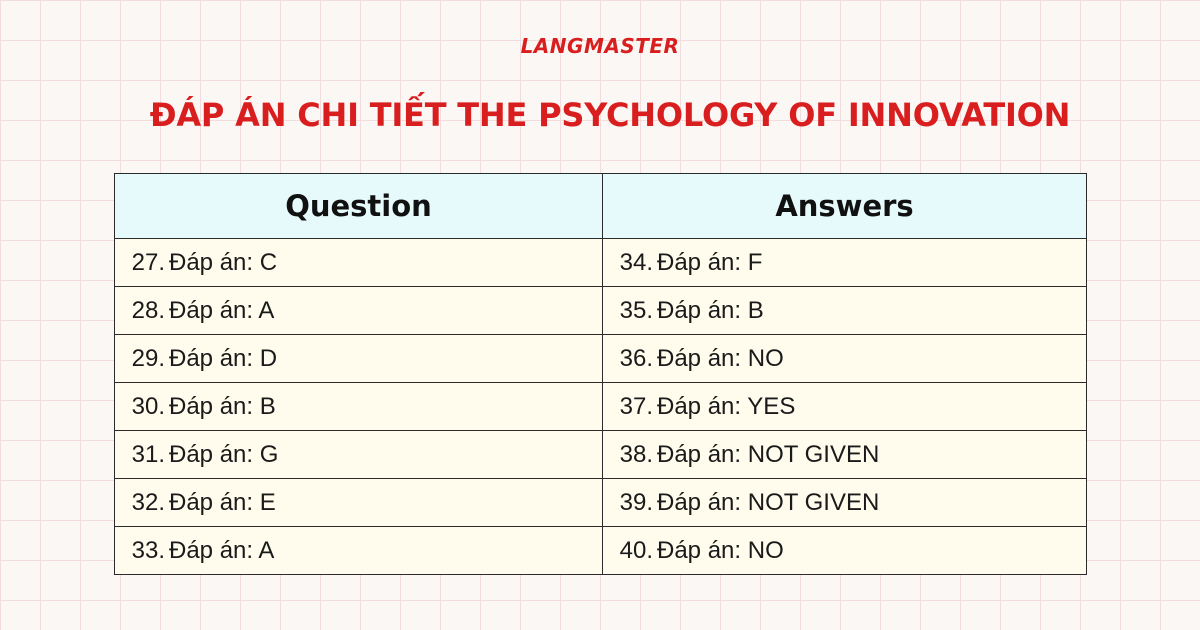  Describe the element at coordinates (636, 454) in the screenshot. I see `question-number: 38.` at that location.